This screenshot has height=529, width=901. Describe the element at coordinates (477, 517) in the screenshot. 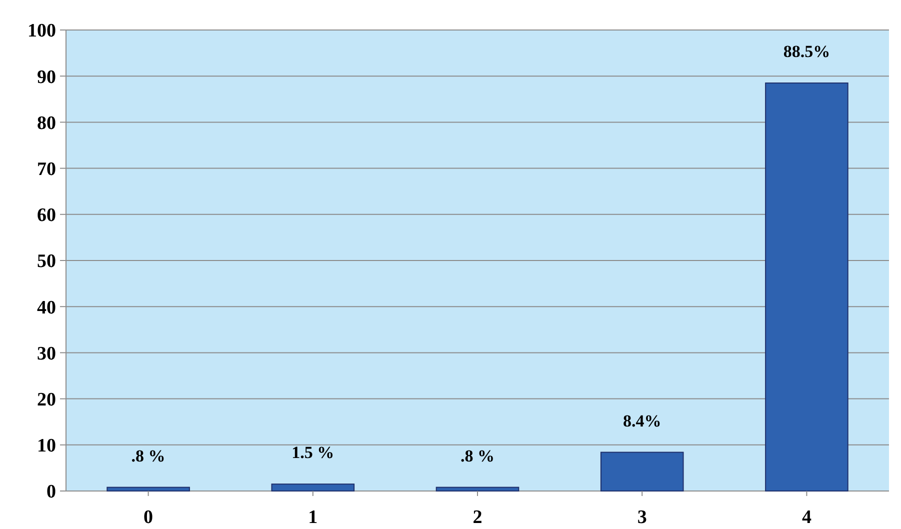

I see `x-tick-label: 2` at that location.